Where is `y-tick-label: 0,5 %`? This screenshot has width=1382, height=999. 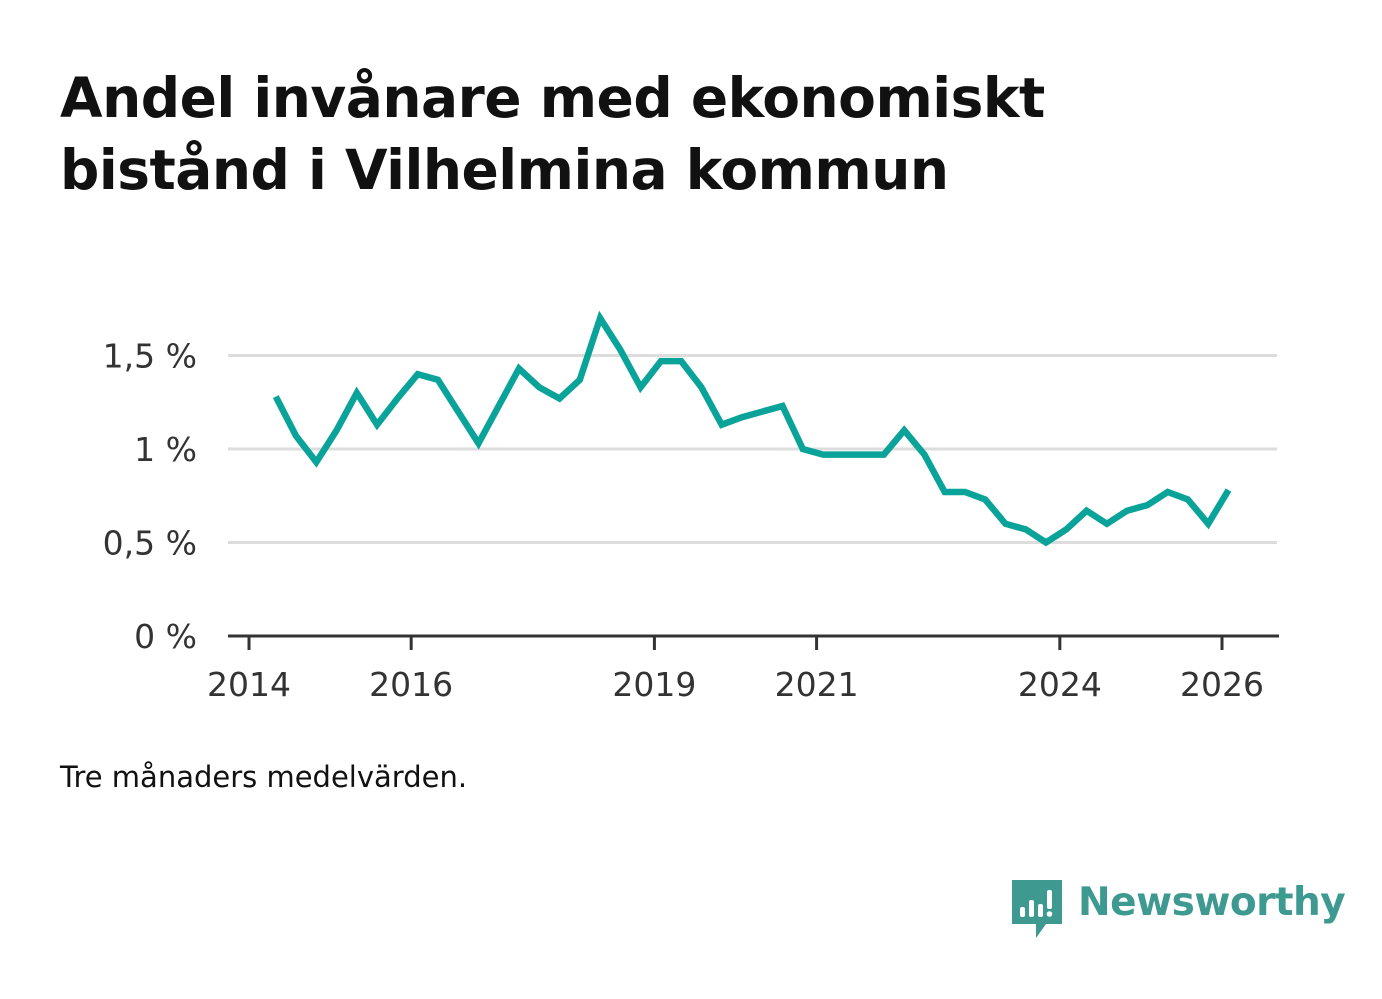 y-tick-label: 0,5 % is located at coordinates (150, 543).